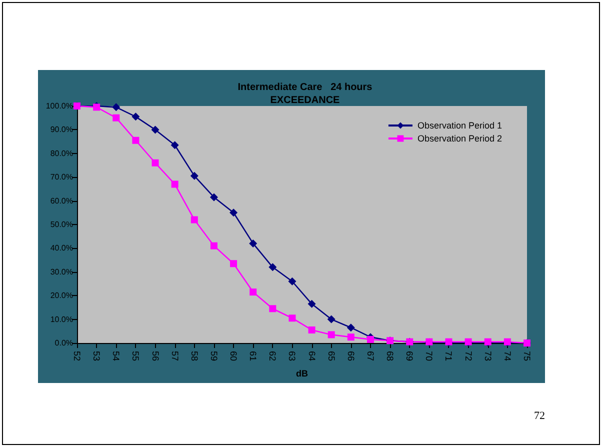 The height and width of the screenshot is (447, 602). I want to click on x-tick-label: 56, so click(155, 356).